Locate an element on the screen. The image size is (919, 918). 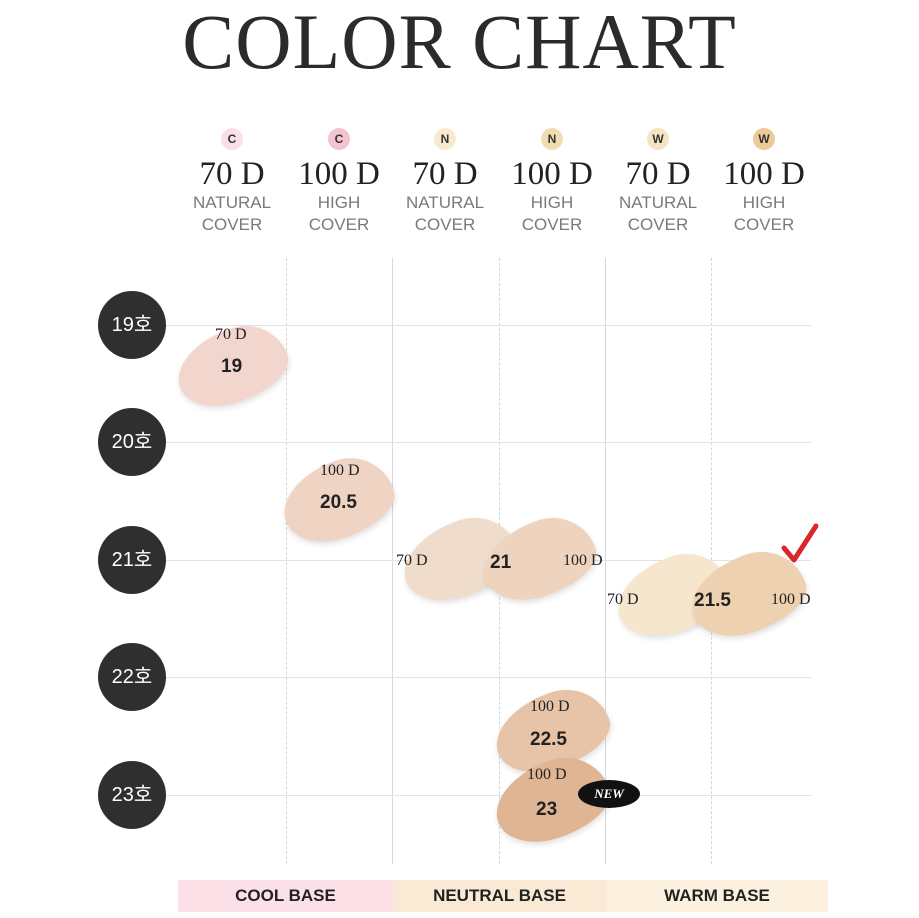
swatch-20-5-number: 20.5 is located at coordinates (338, 502).